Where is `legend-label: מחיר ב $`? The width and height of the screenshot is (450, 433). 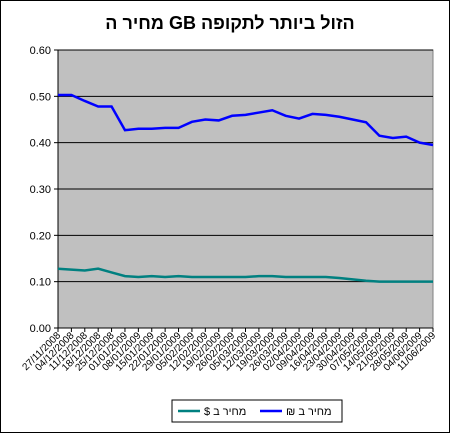
legend-label: מחיר ב $ is located at coordinates (225, 412).